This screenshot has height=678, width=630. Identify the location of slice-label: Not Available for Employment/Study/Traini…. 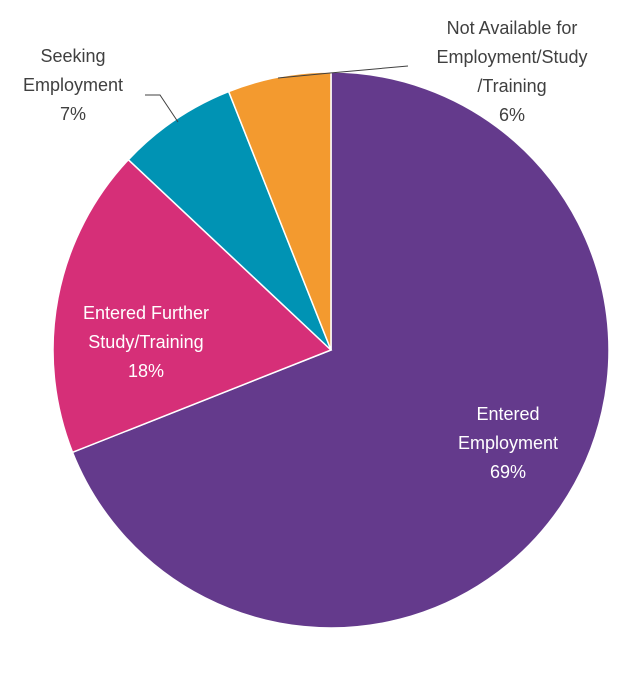
(511, 71).